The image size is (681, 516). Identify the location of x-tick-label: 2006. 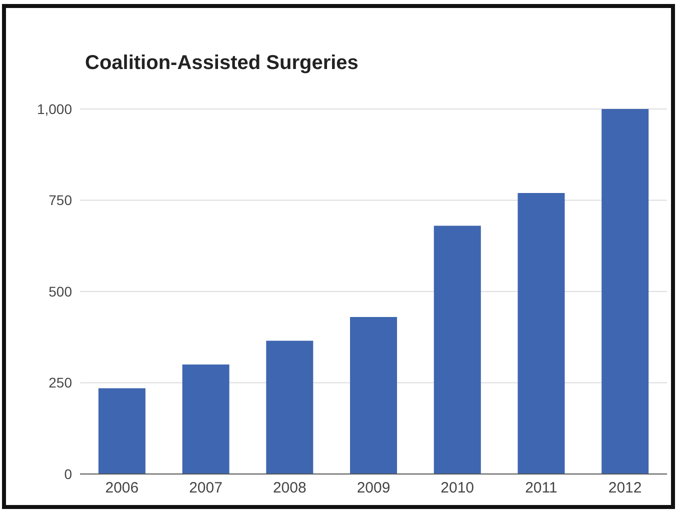
(122, 488).